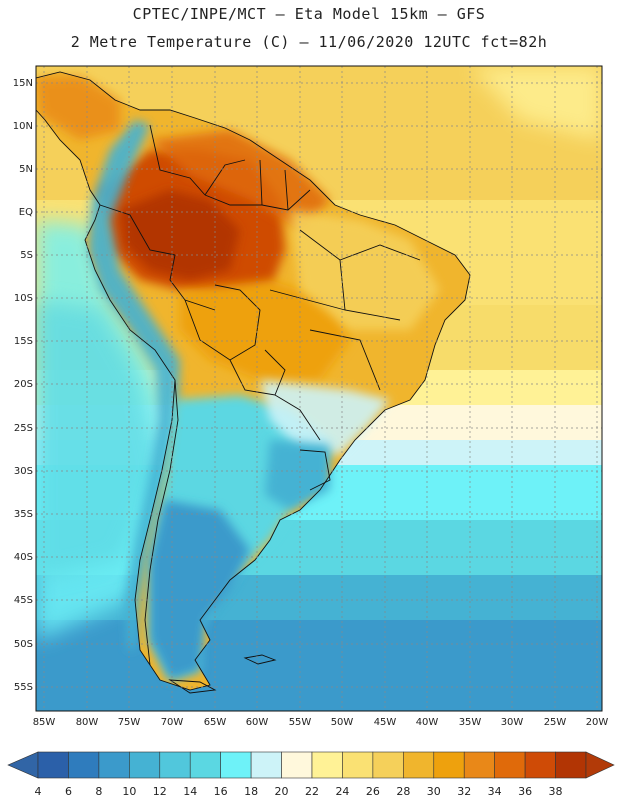 This screenshot has width=618, height=800. Describe the element at coordinates (325, 417) in the screenshot. I see `southern-brazil-cool` at that location.